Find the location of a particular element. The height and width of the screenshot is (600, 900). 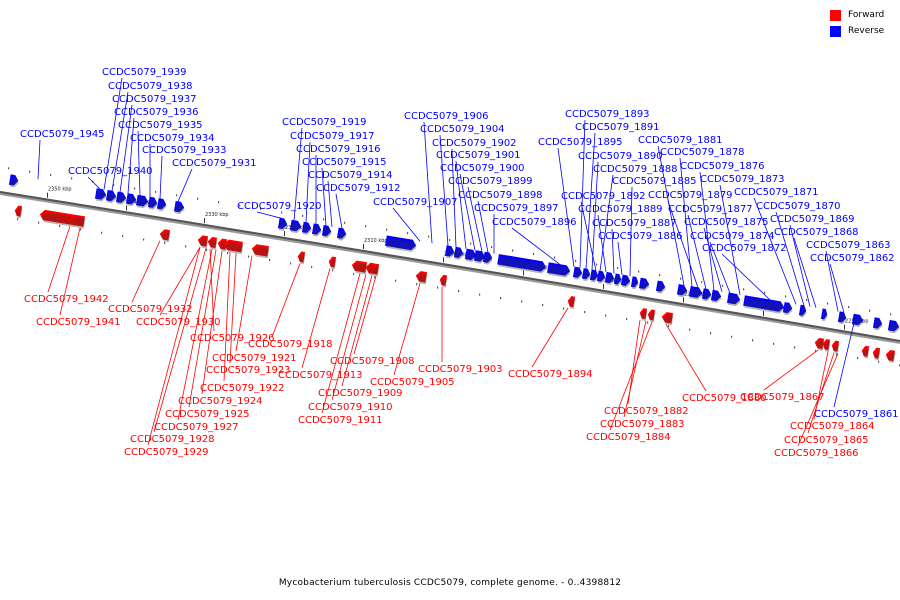

reverse-gene-39-body is located at coordinates (787, 308).